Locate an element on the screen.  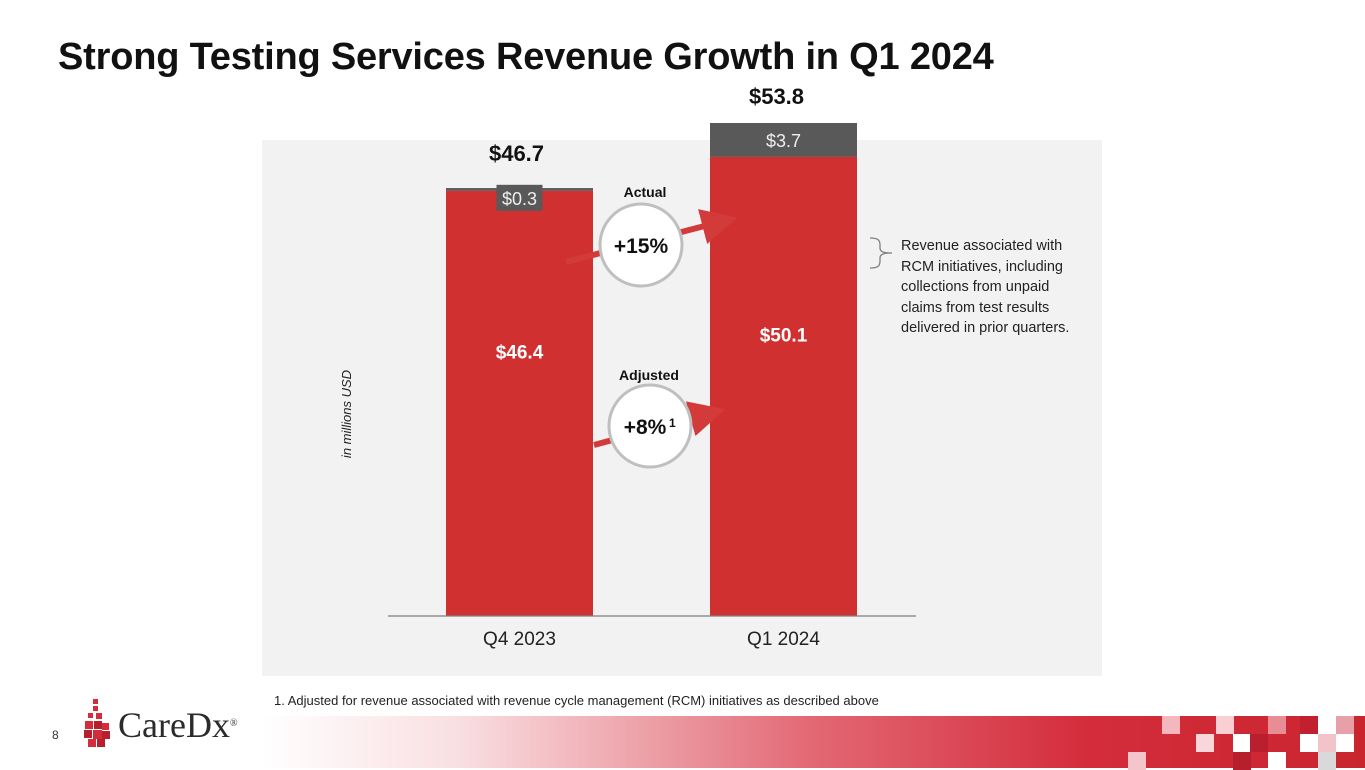
total-label-0: $46.7 is located at coordinates (516, 153).